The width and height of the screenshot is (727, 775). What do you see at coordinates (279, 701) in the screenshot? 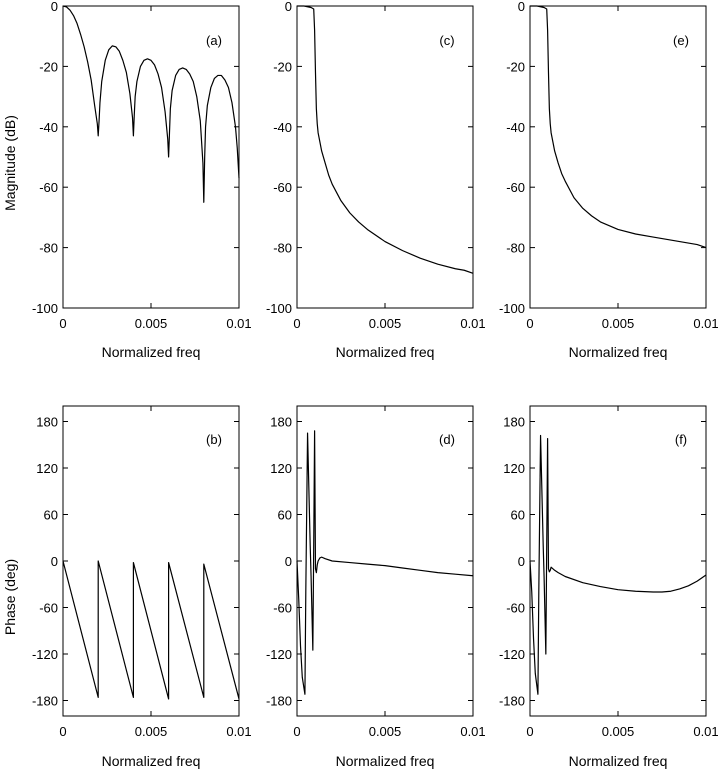
I see `panel-d-ytick-label: -180` at bounding box center [279, 701].